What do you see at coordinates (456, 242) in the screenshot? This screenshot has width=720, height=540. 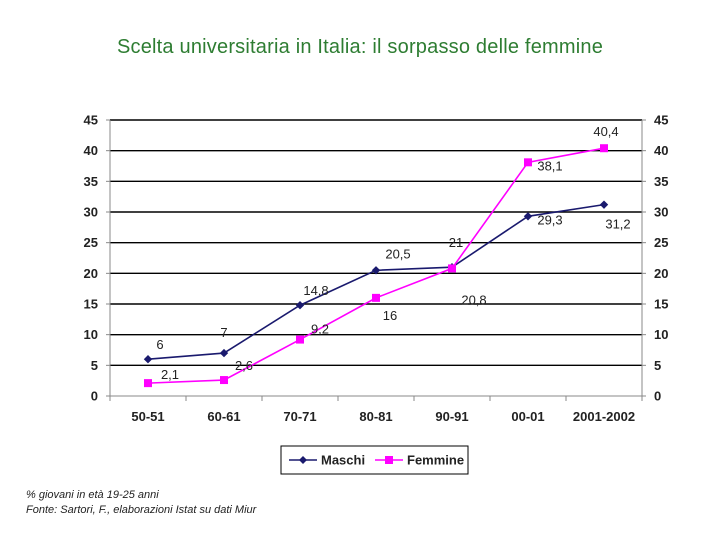 I see `data-label-maschi: 21` at bounding box center [456, 242].